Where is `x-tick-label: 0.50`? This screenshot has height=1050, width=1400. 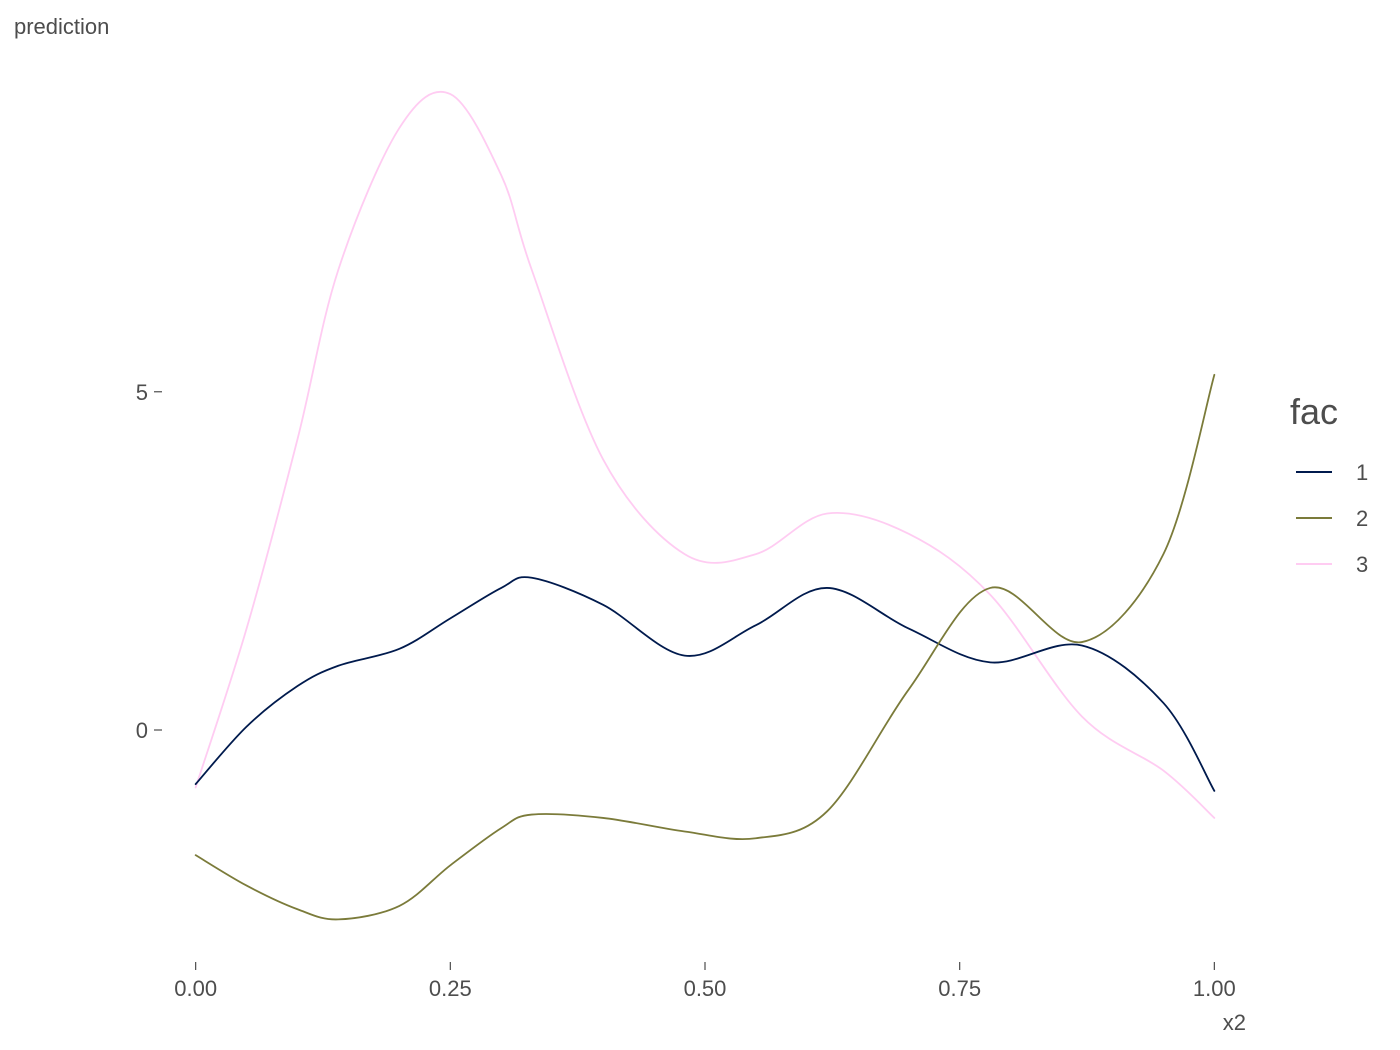 x-tick-label: 0.50 is located at coordinates (705, 988).